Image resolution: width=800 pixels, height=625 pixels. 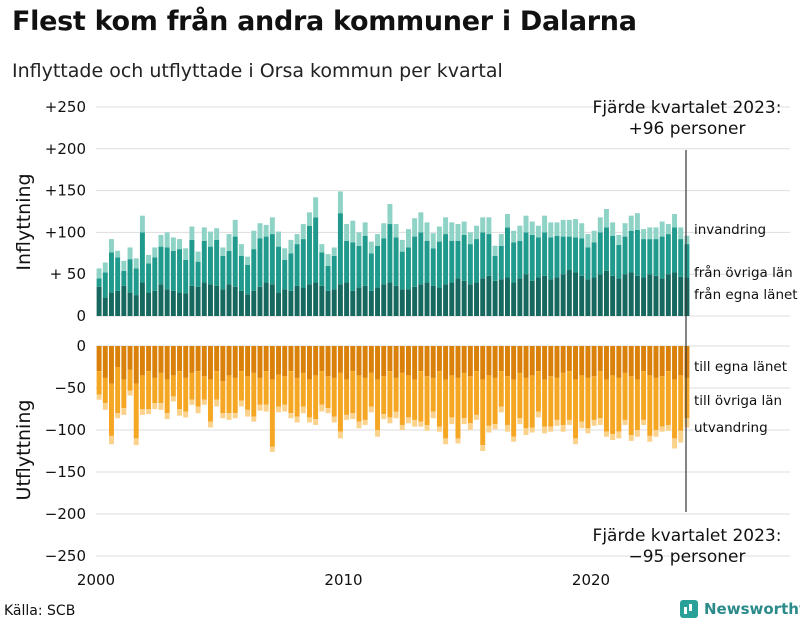 What do you see at coordinates (746, 294) in the screenshot?
I see `legend-label: från egna länet` at bounding box center [746, 294].